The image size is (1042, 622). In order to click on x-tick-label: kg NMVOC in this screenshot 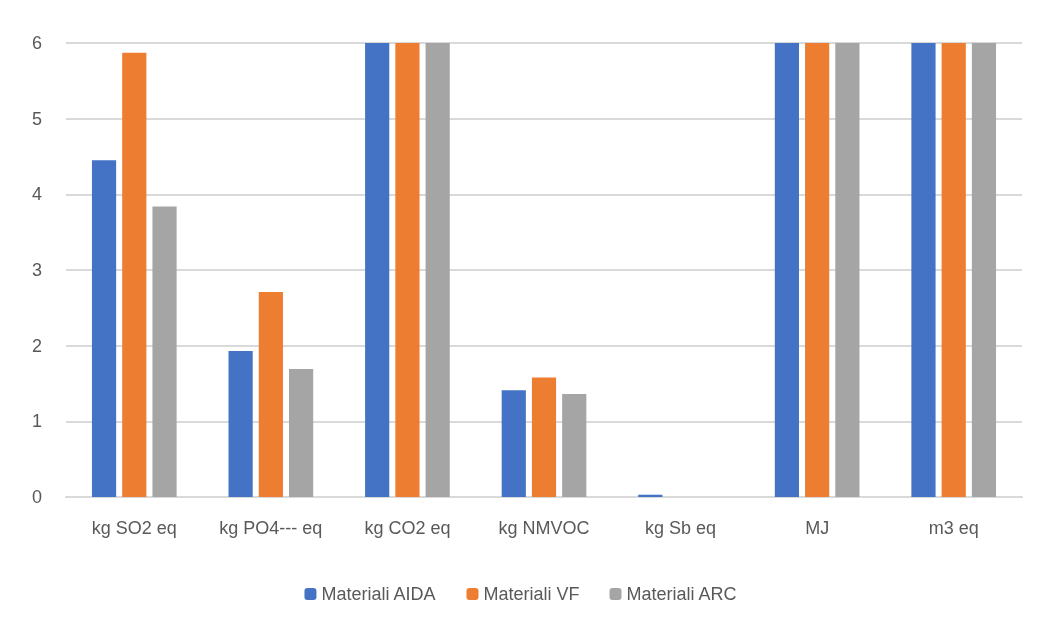, I will do `click(544, 528)`.